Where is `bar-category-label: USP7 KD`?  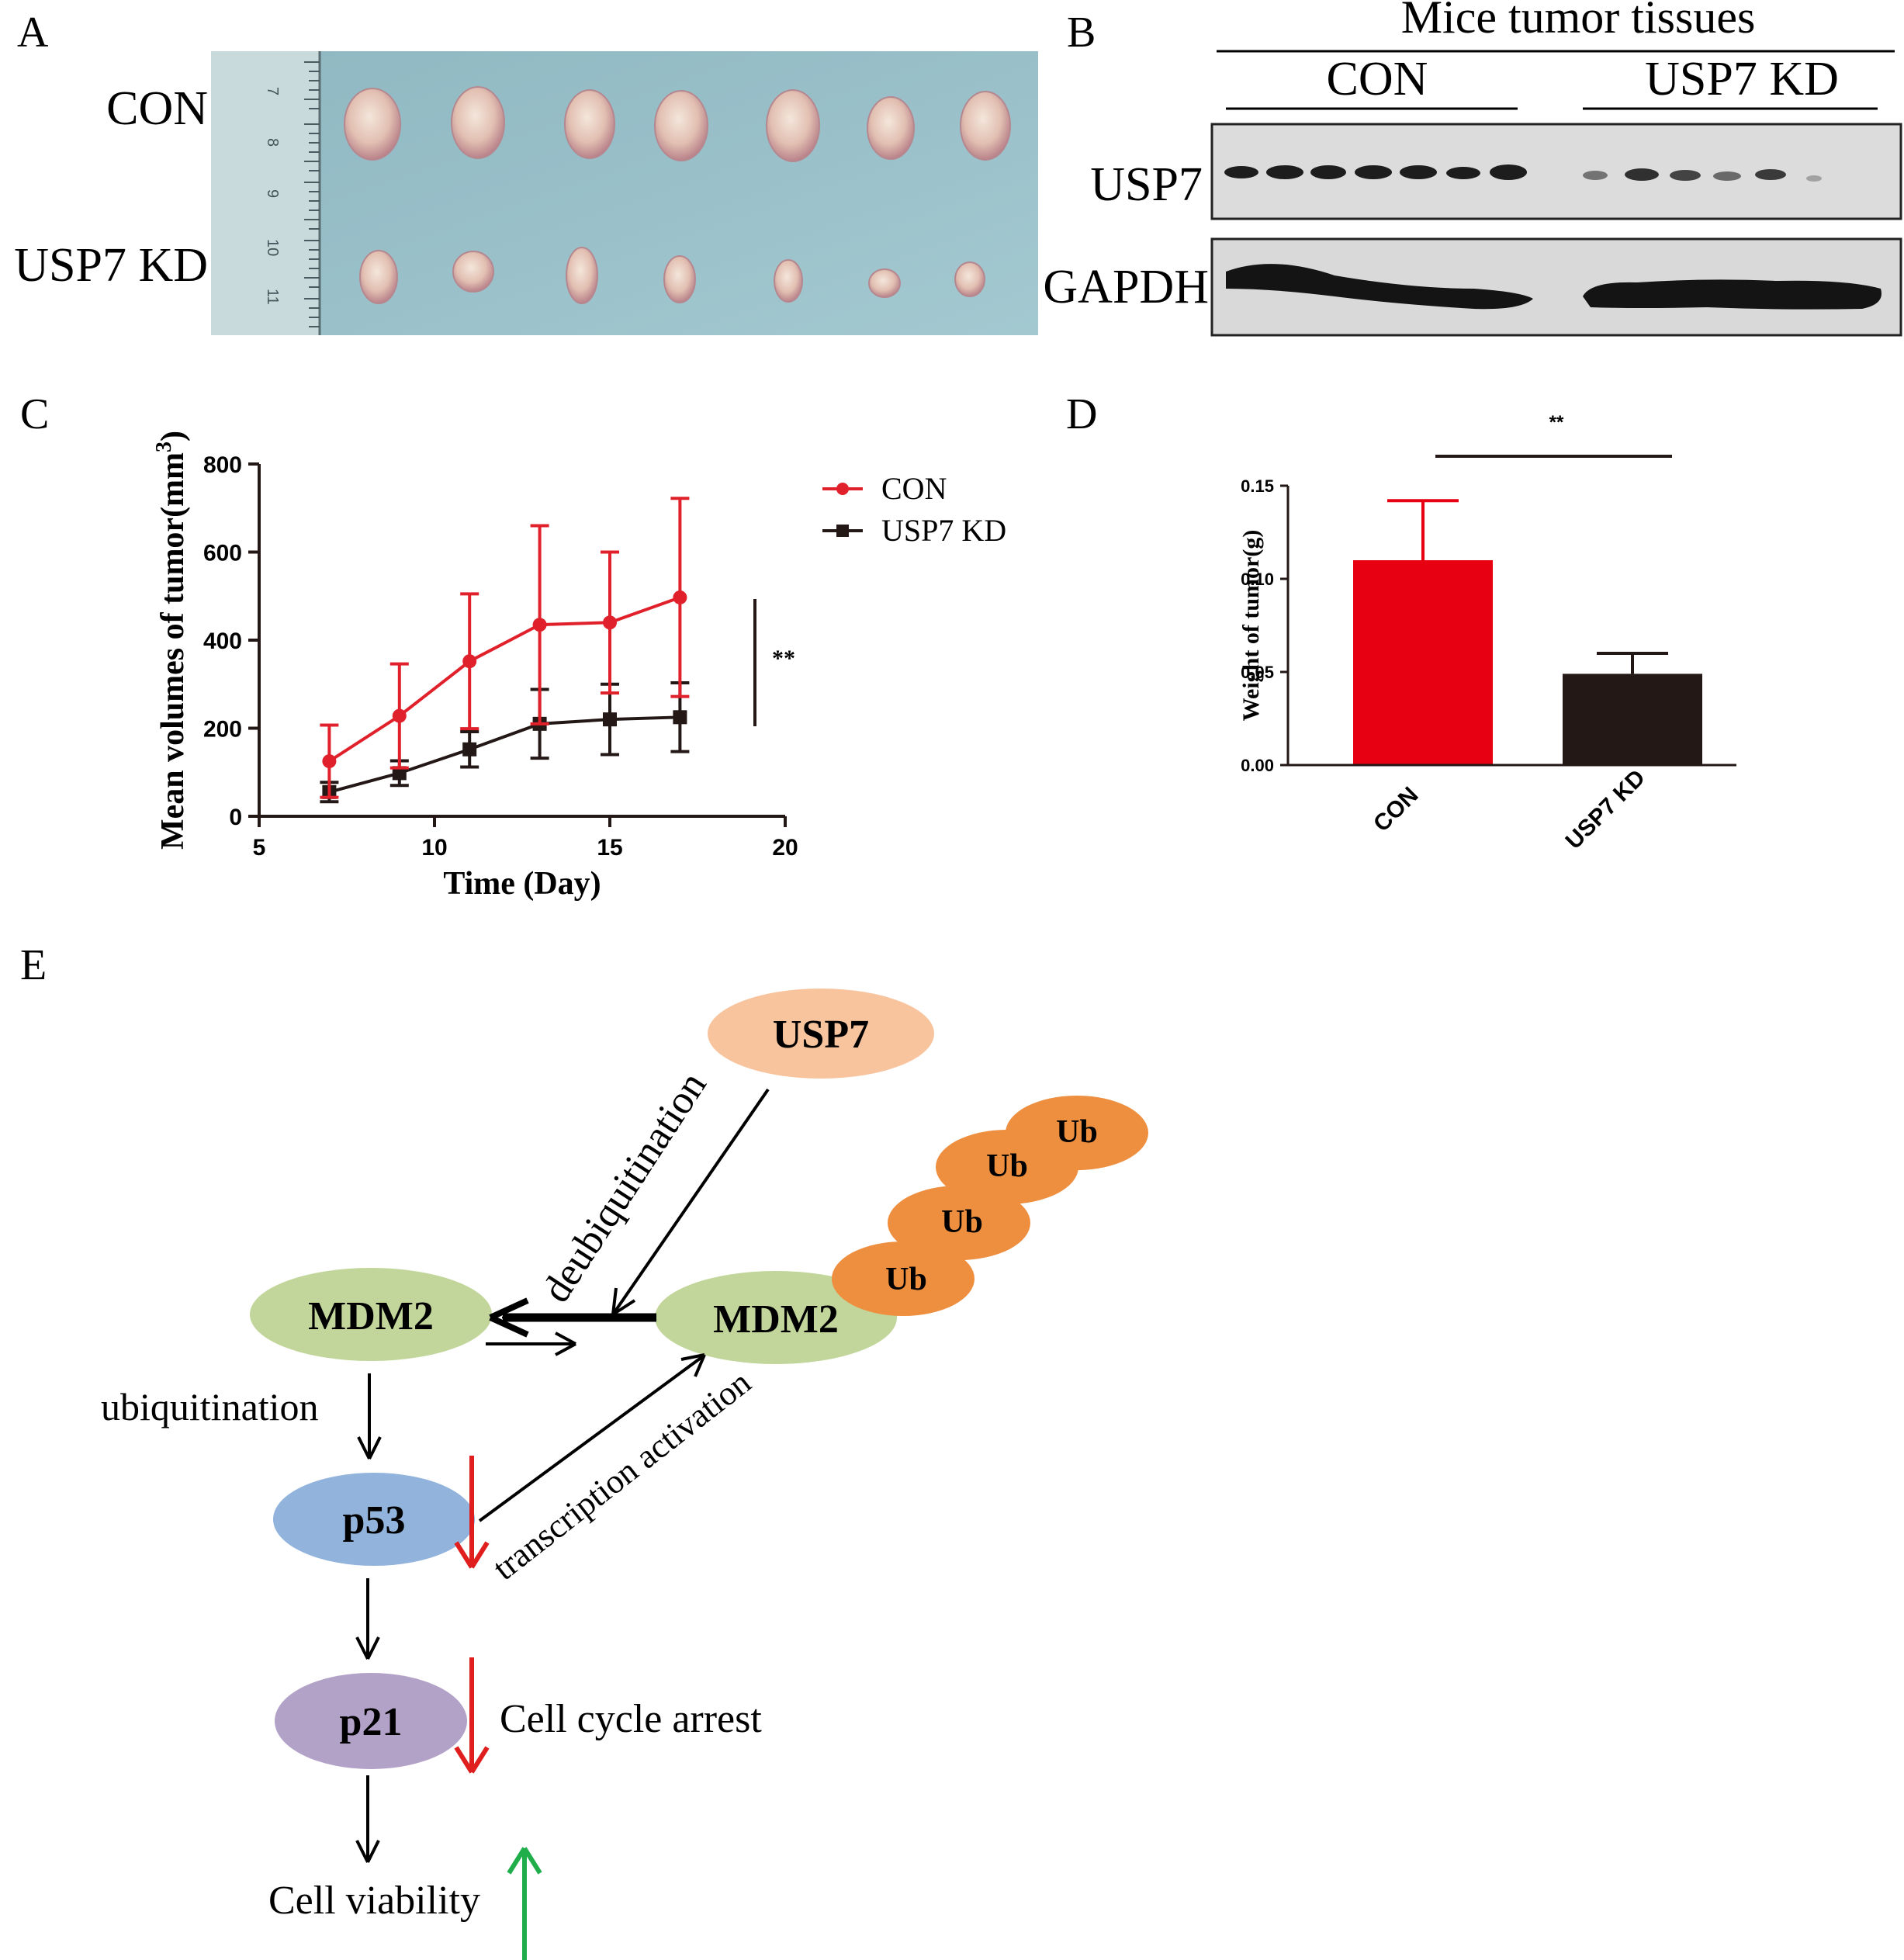
bar-category-label: USP7 KD is located at coordinates (1605, 809).